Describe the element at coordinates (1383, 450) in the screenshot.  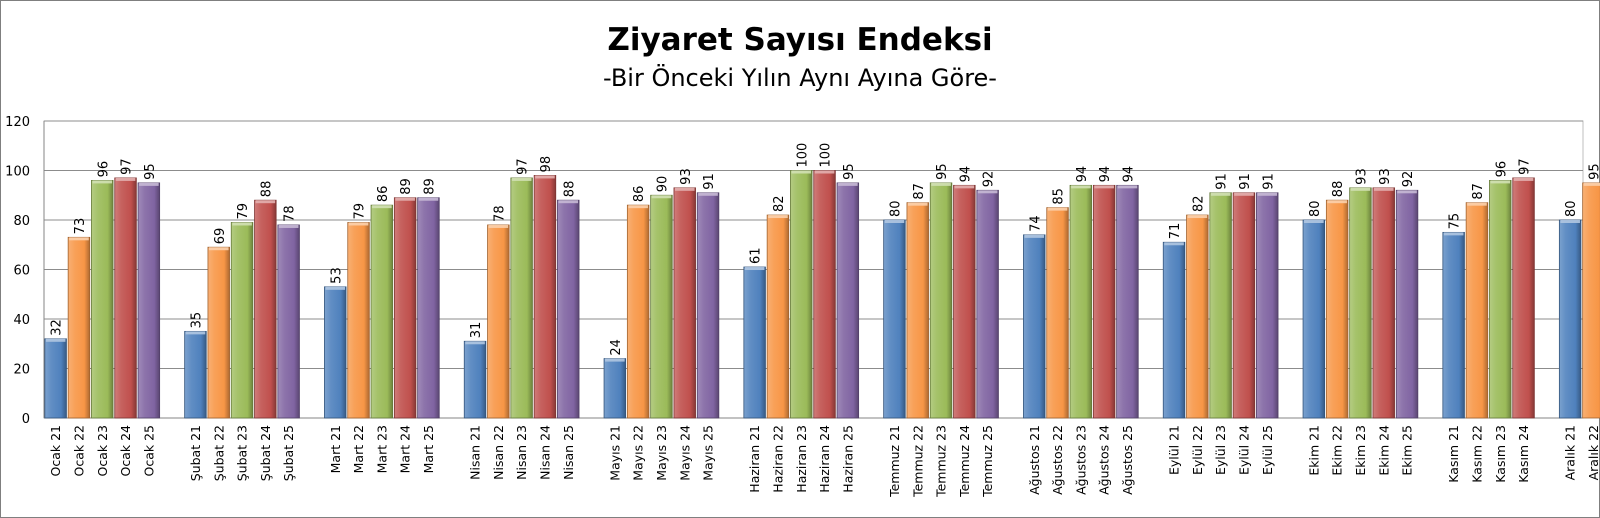
I see `x-tick-label: Ekim 24` at that location.